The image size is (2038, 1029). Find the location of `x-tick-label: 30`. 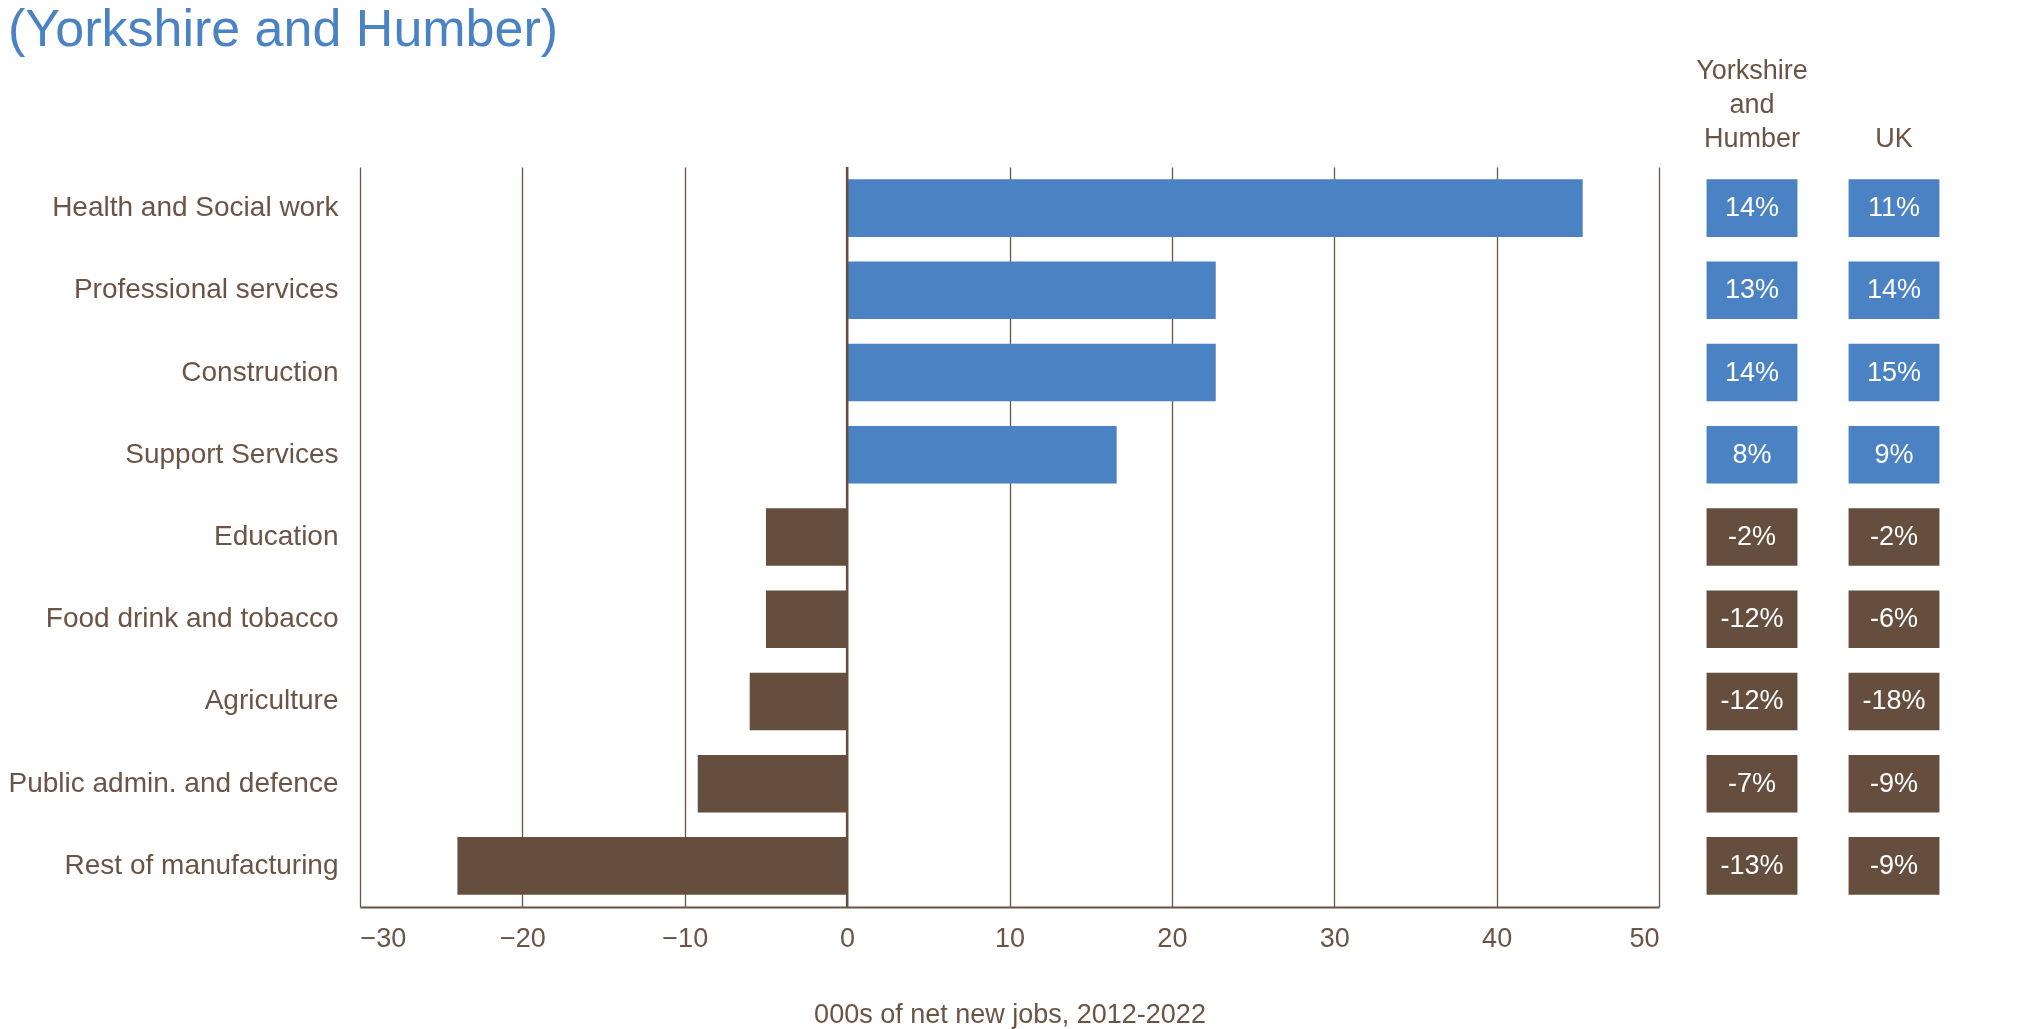

x-tick-label: 30 is located at coordinates (1334, 937).